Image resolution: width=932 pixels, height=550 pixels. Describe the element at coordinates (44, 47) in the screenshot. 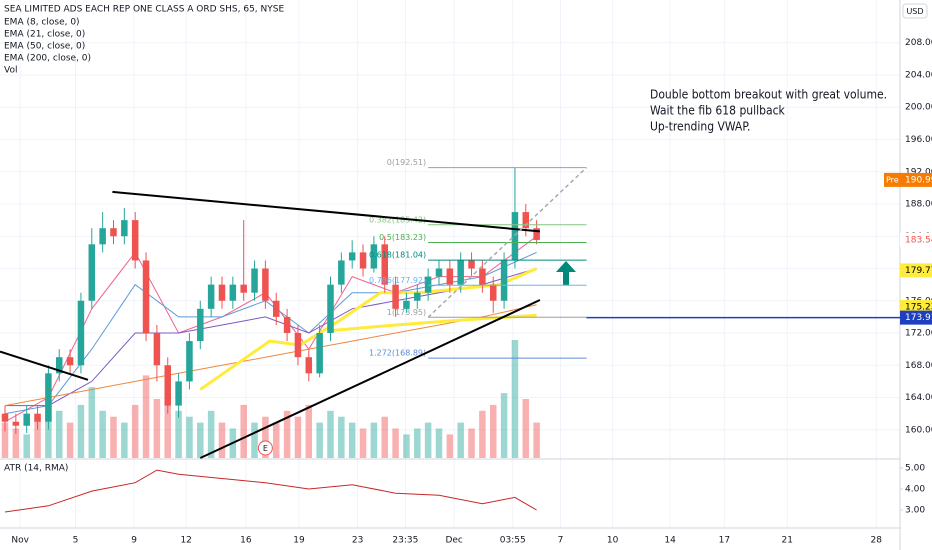

I see `legend-entry: EMA (50, close, 0)` at that location.